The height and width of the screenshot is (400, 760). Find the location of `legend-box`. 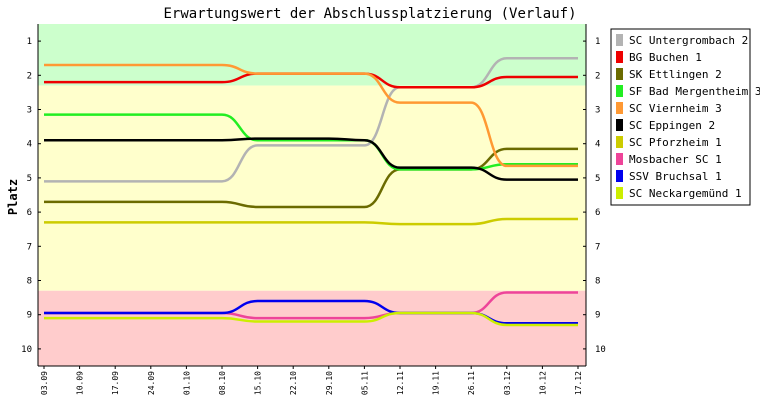

legend-box is located at coordinates (680, 117).